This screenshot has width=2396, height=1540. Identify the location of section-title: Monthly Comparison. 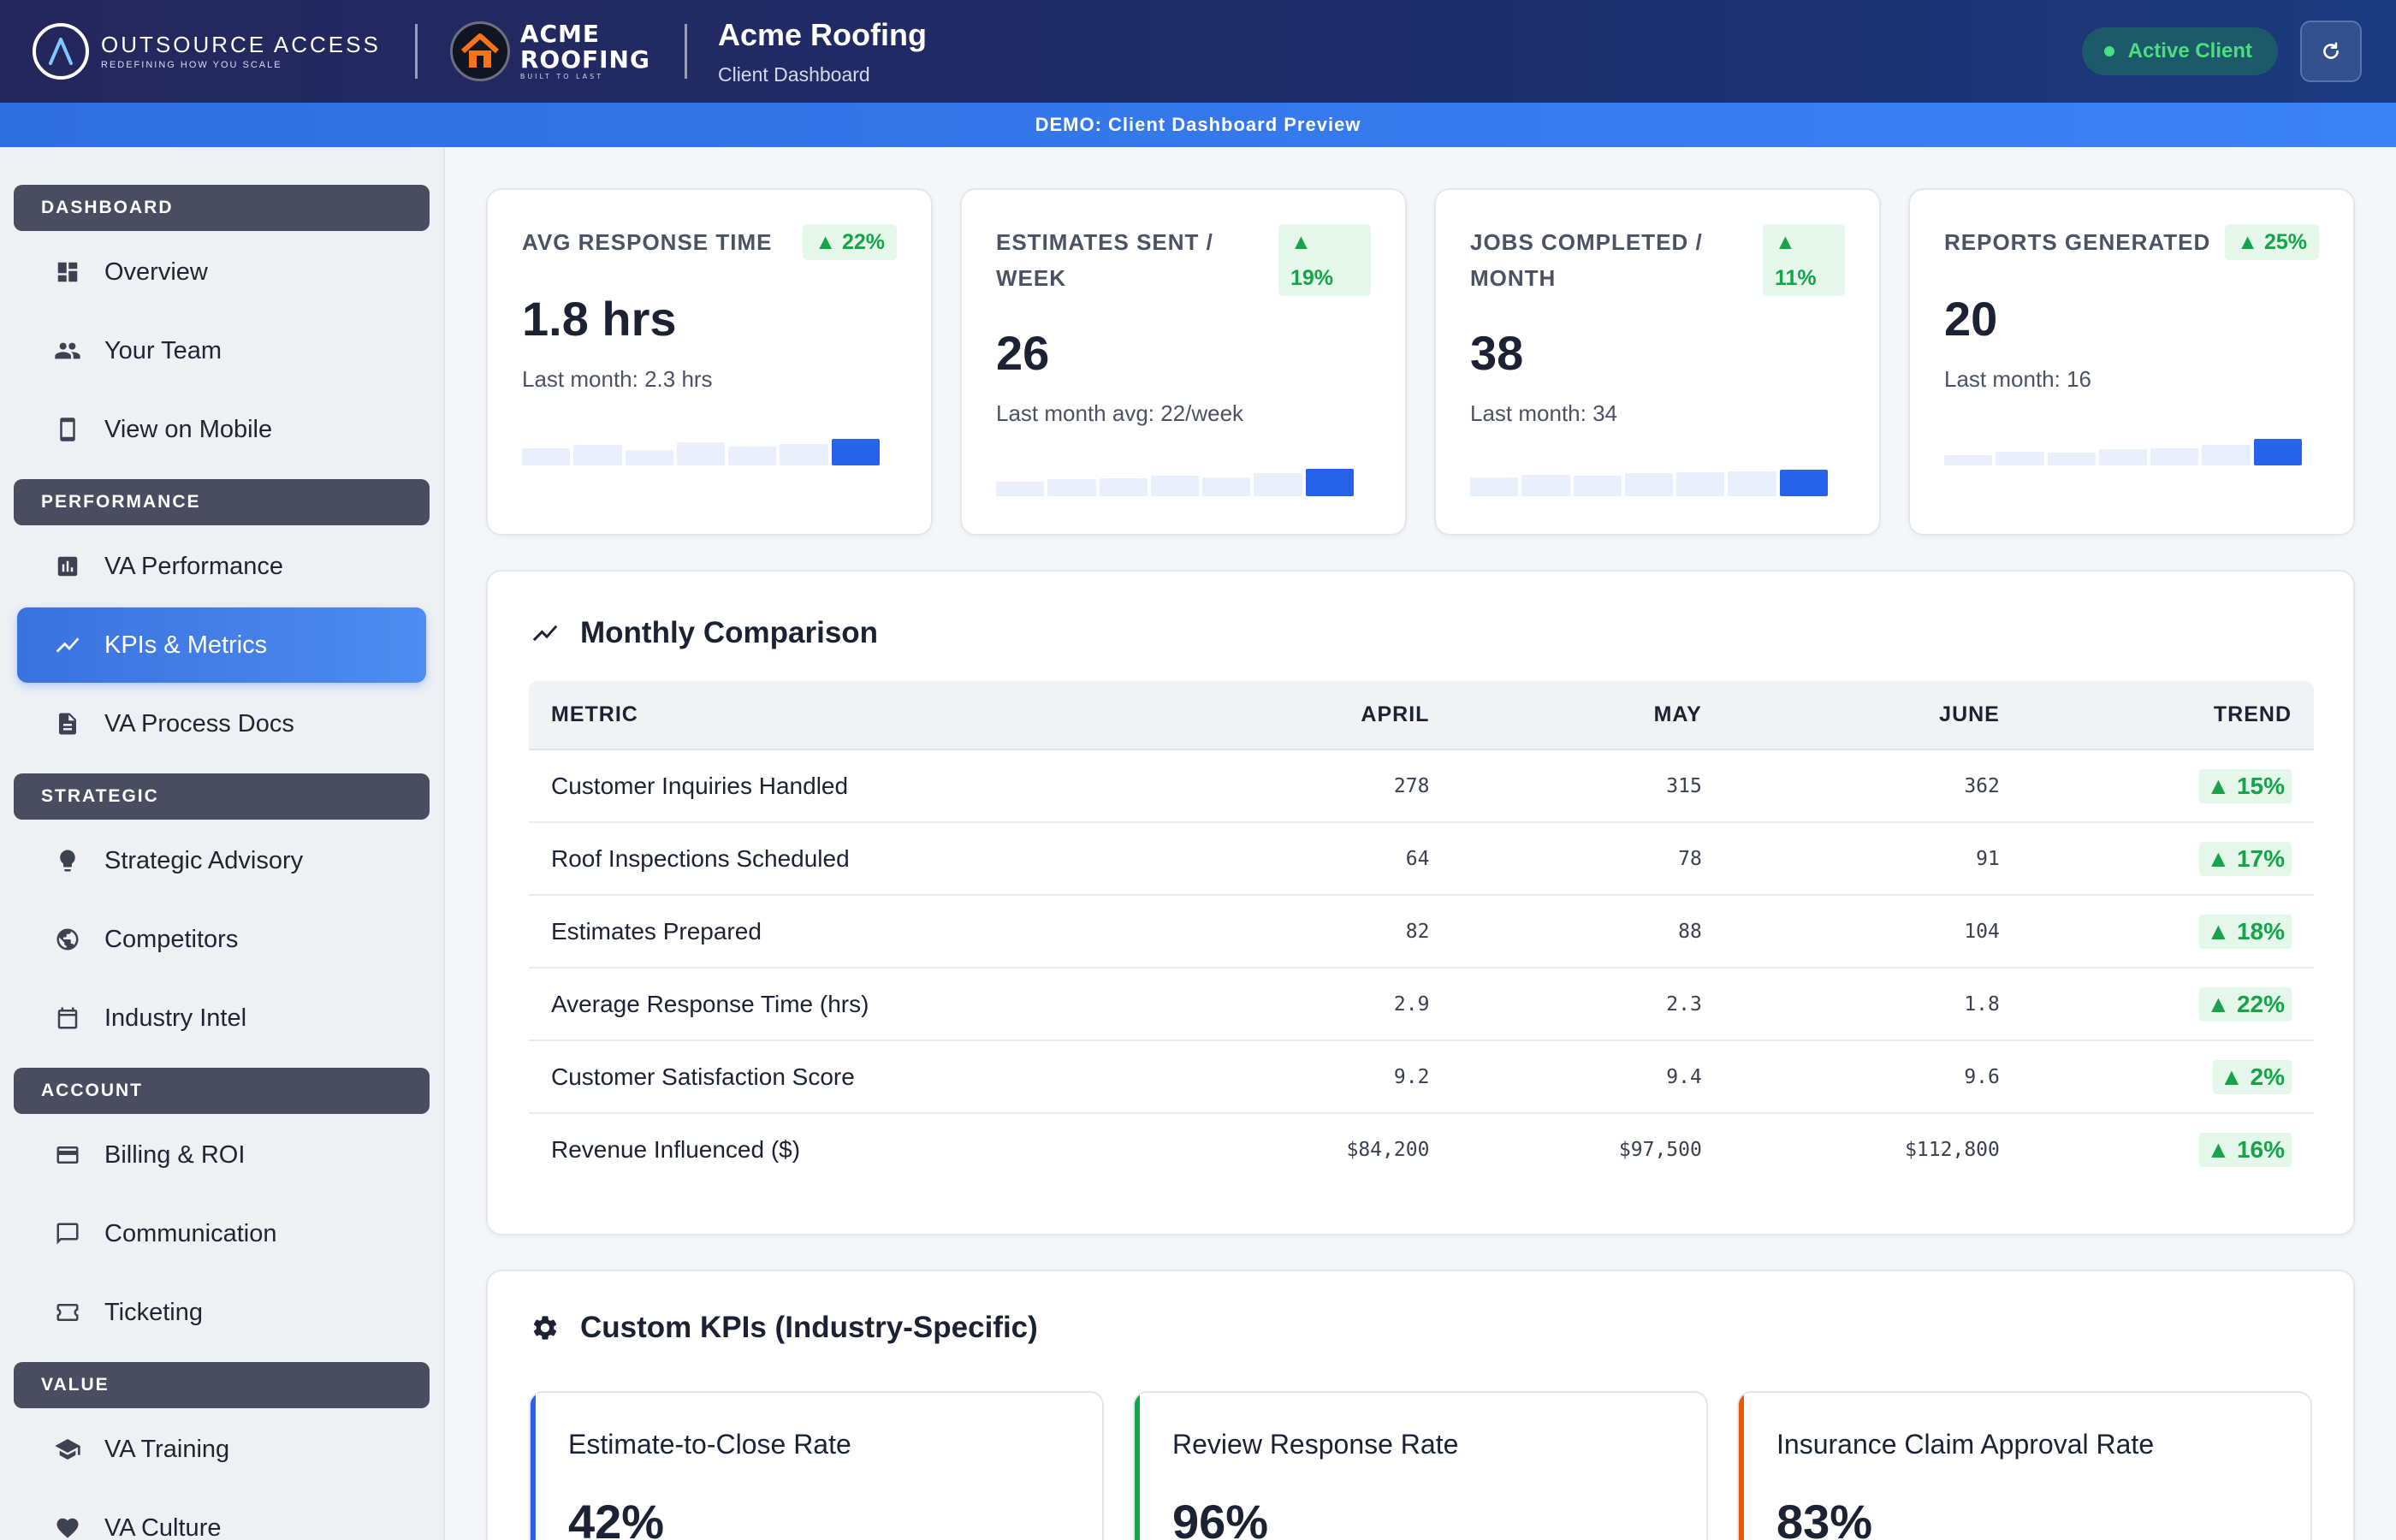
(703, 633).